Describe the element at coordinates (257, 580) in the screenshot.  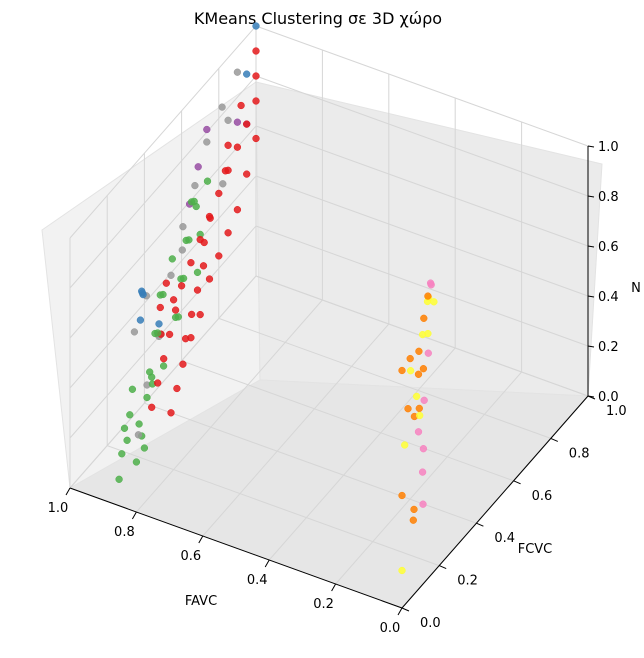
I see `x-tick-label: 0.4` at that location.